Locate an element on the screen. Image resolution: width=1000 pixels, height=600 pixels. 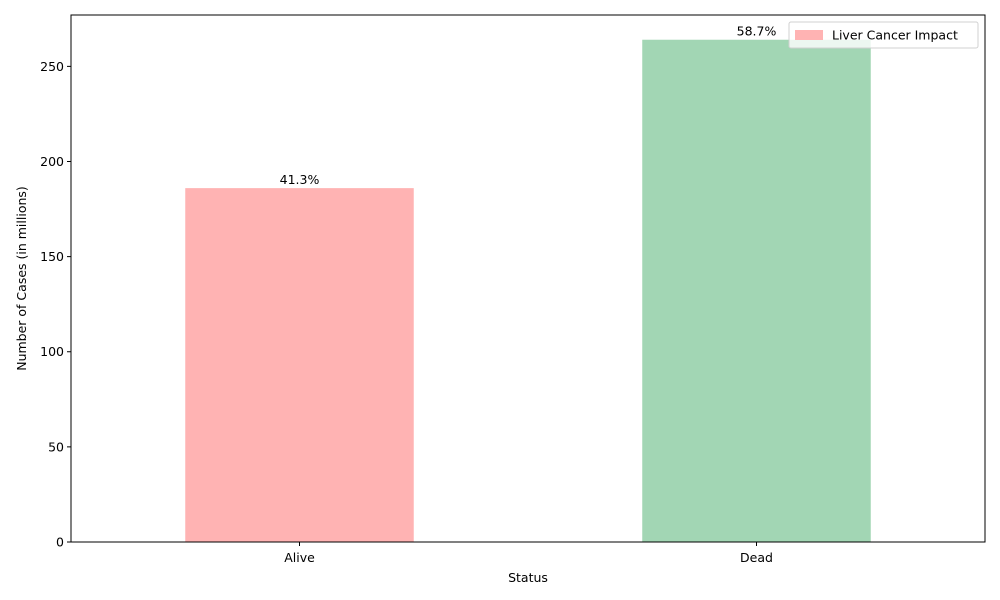
legend-entry-label: Liver Cancer Impact is located at coordinates (895, 35).